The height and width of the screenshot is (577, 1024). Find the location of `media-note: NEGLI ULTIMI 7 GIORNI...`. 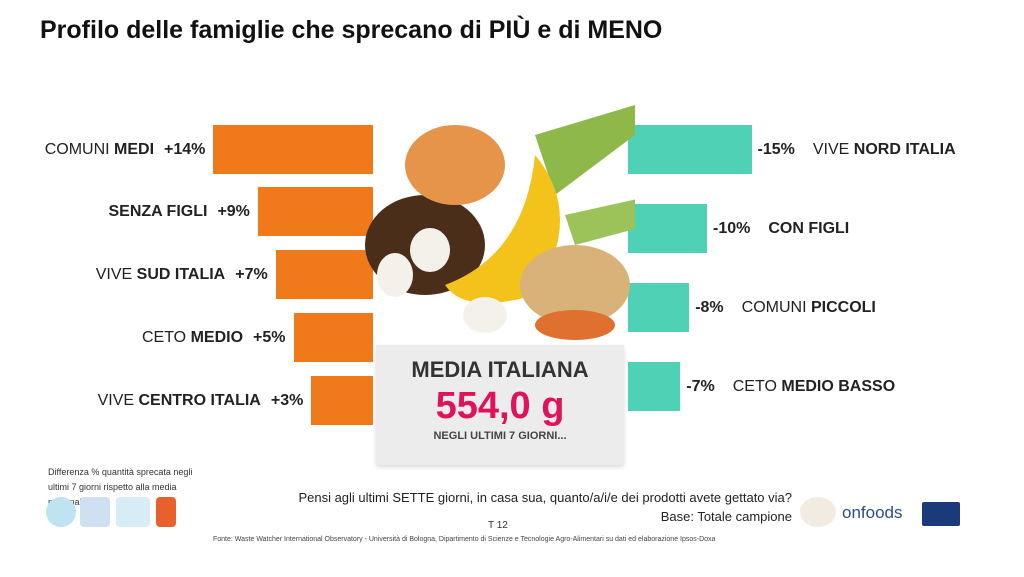

media-note: NEGLI ULTIMI 7 GIORNI... is located at coordinates (500, 436).